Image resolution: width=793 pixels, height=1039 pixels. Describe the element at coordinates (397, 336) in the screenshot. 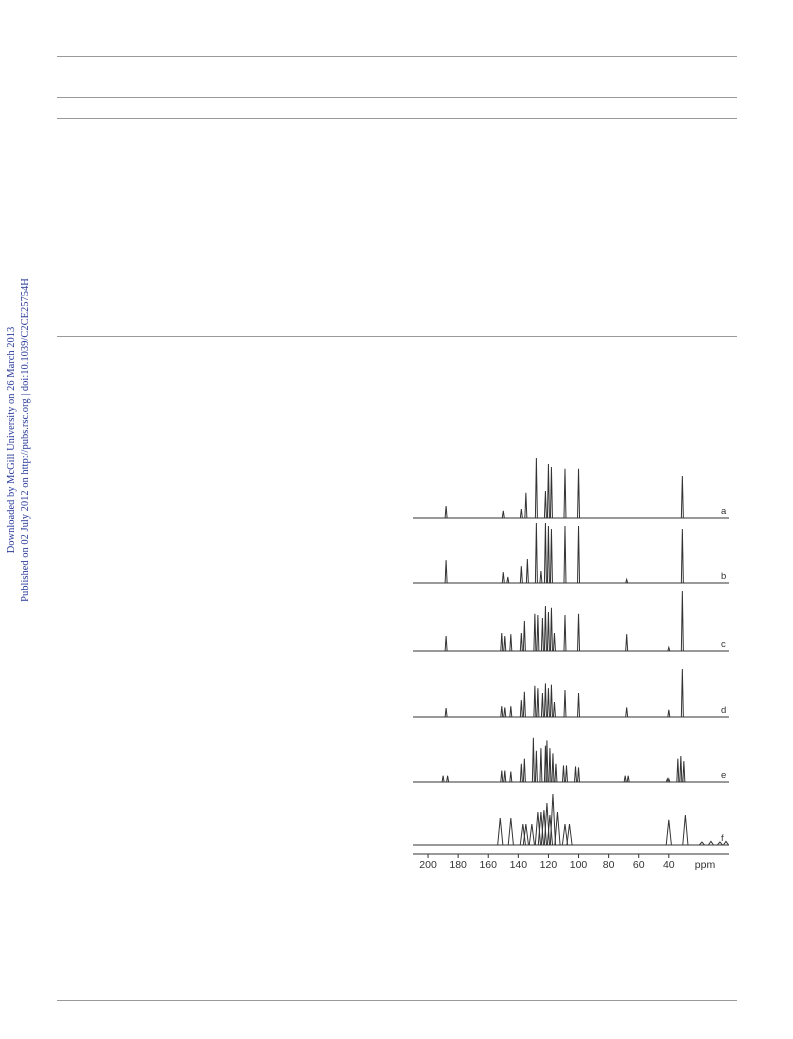

I see `section-rule` at that location.